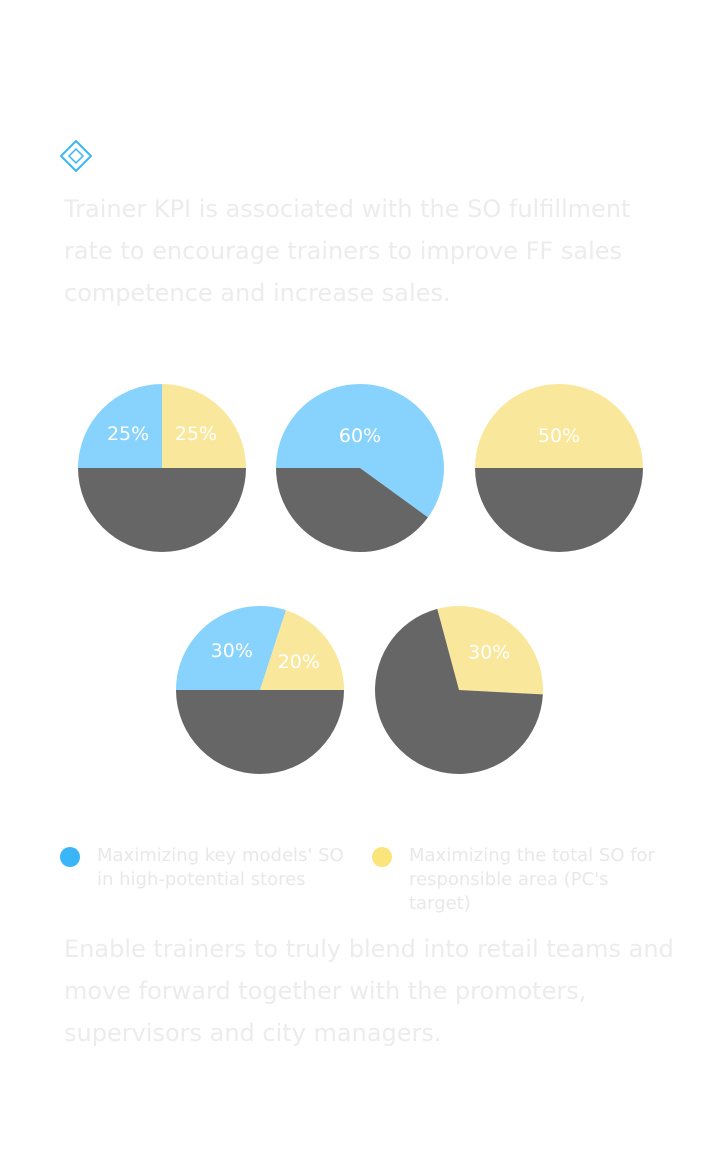  What do you see at coordinates (299, 662) in the screenshot?
I see `pie-4-label-2: 20%` at bounding box center [299, 662].